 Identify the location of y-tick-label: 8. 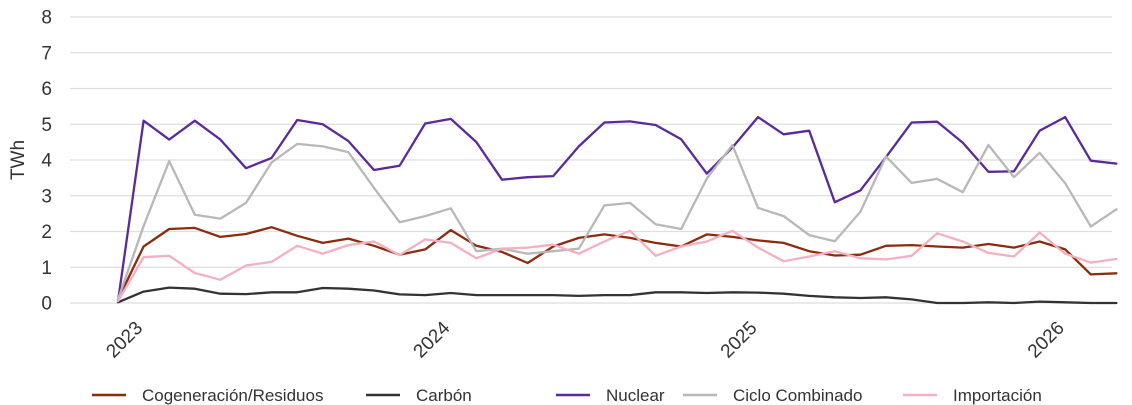
(46, 18).